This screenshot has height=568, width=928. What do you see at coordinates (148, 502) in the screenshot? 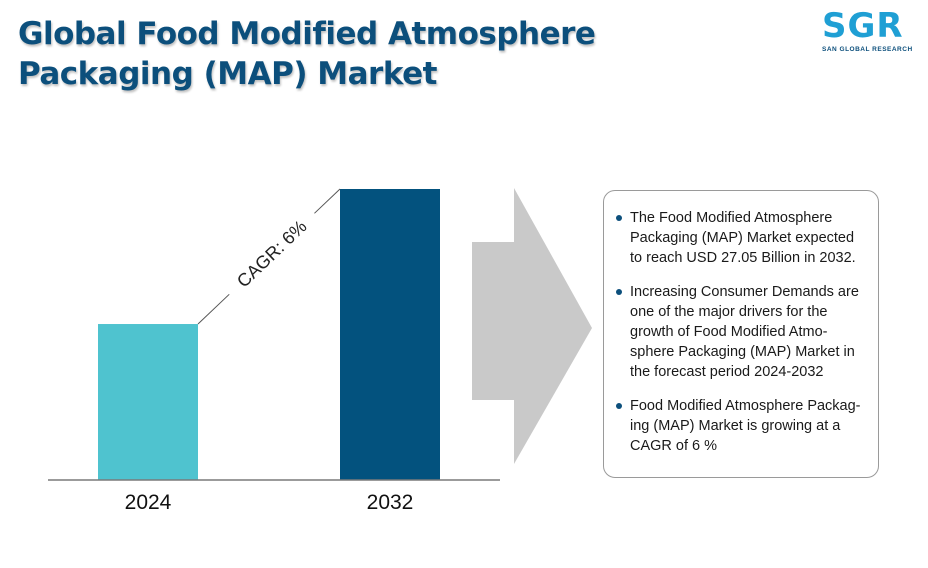
I see `x-tick-label: 2024` at bounding box center [148, 502].